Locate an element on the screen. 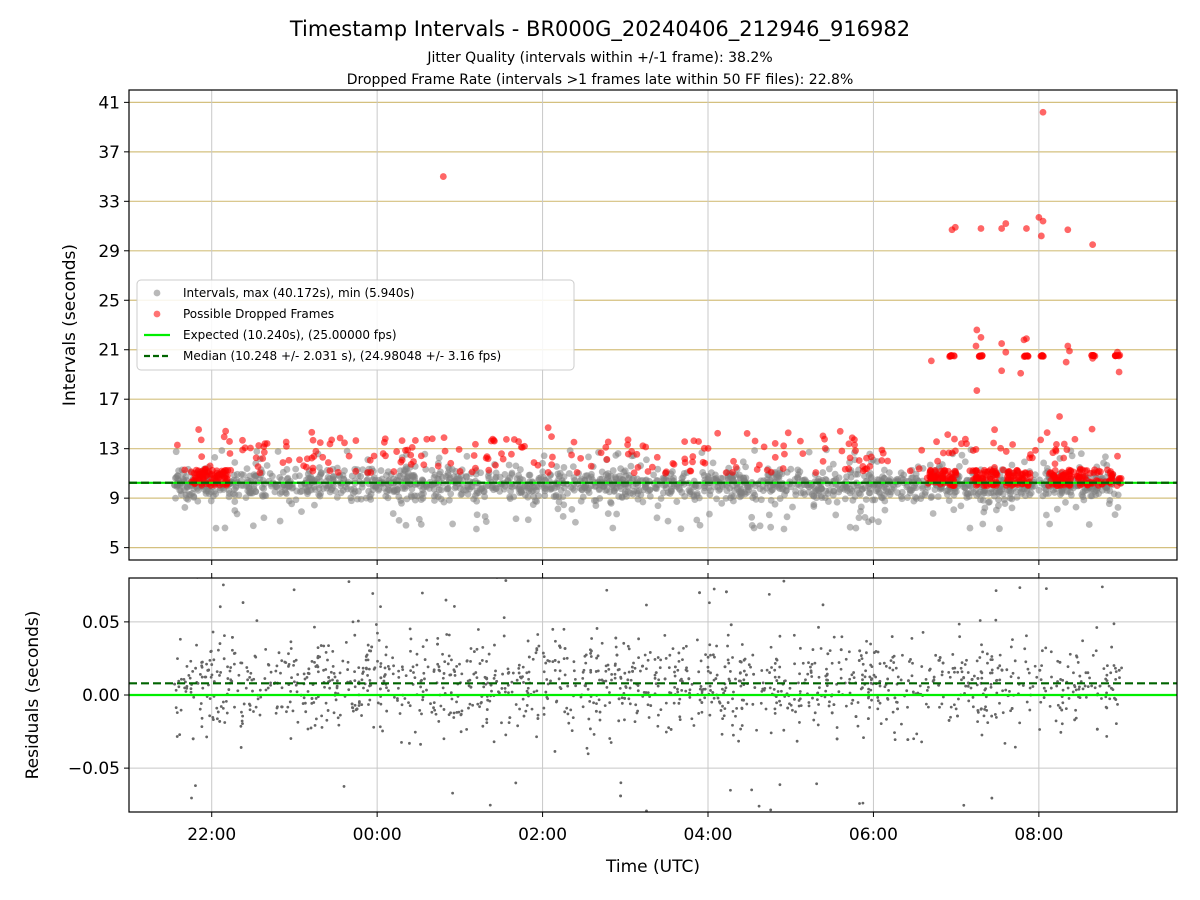 The width and height of the screenshot is (1200, 900). dropped-frame-outlier is located at coordinates (1026, 339).